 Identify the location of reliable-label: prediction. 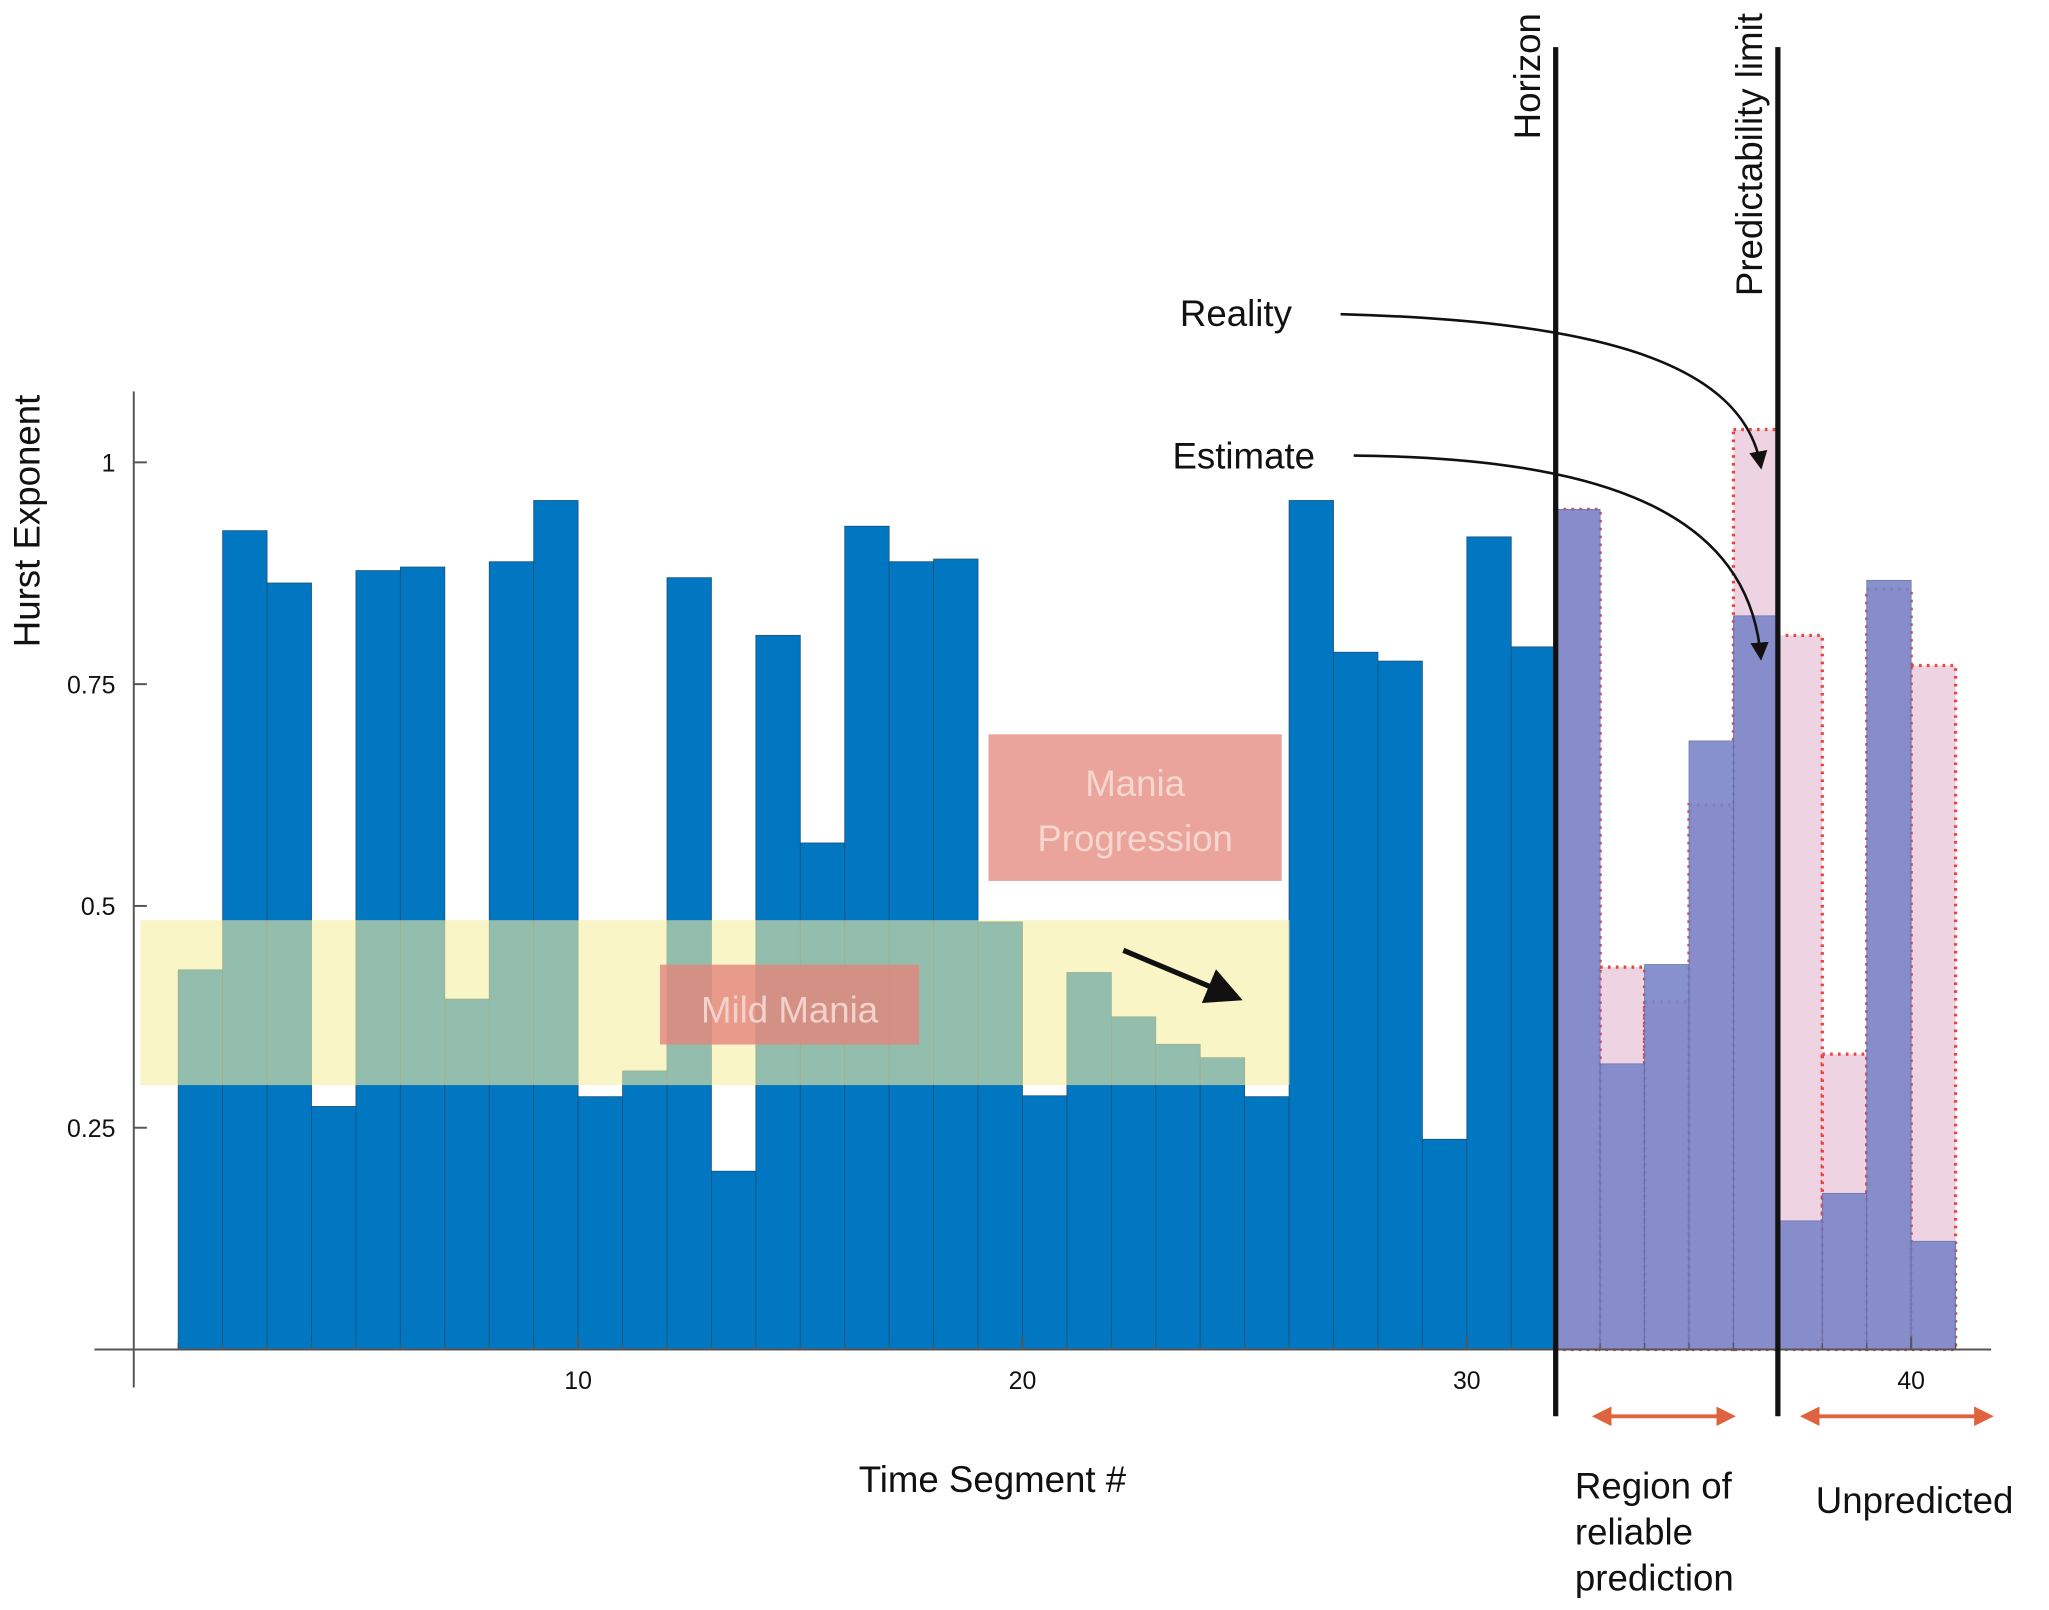
(1654, 1577).